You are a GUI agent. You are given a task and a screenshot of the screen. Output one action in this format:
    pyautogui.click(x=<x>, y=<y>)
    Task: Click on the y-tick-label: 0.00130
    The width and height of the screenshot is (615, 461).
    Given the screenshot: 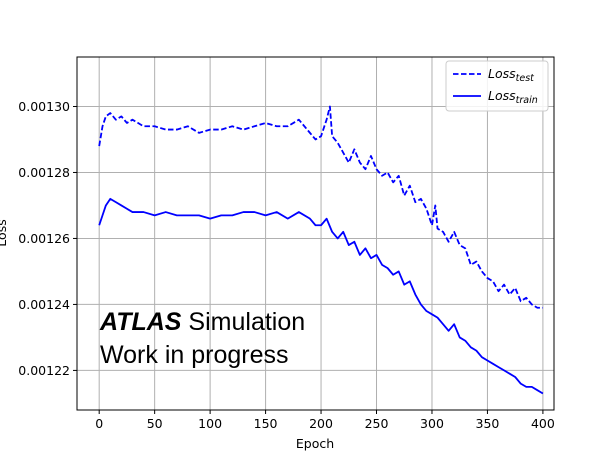 What is the action you would take?
    pyautogui.click(x=44, y=106)
    